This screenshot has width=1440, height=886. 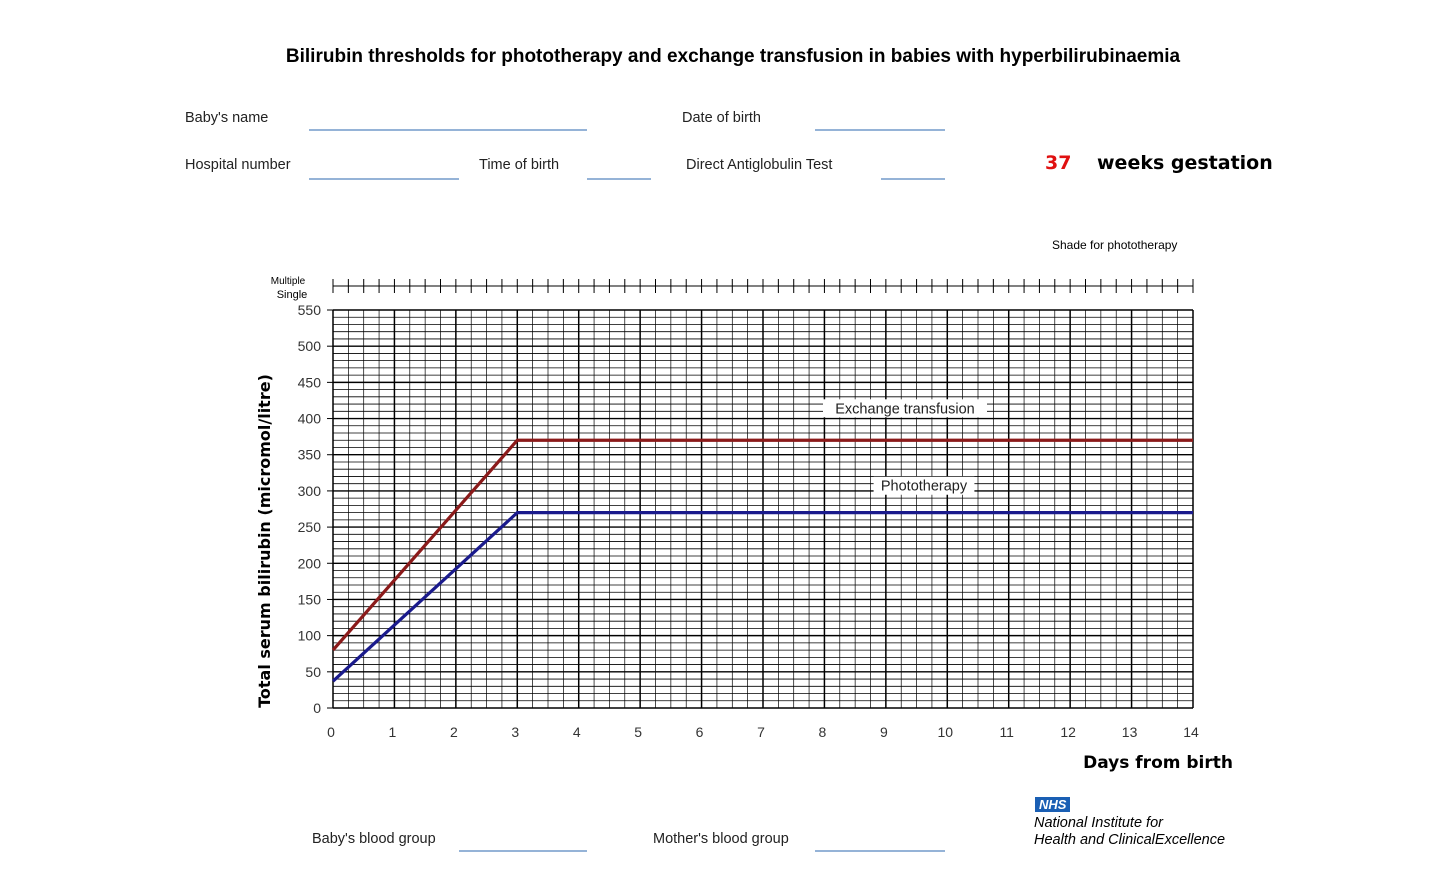 I want to click on date-of-birth-label: Date of birth, so click(x=721, y=118).